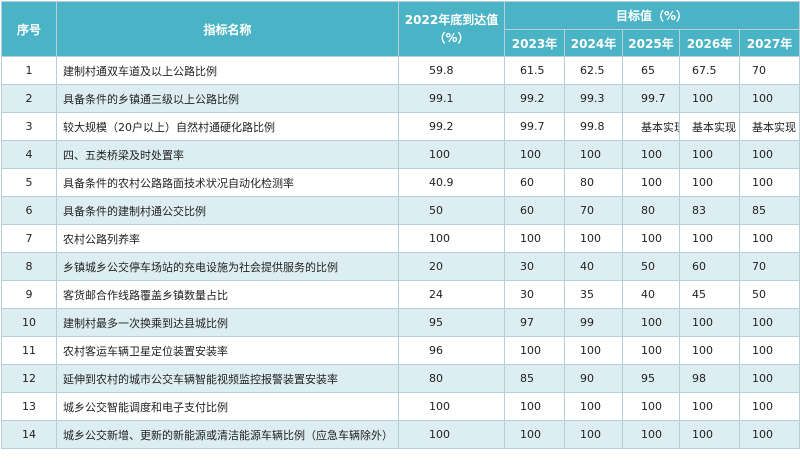 Image resolution: width=800 pixels, height=466 pixels. Describe the element at coordinates (29, 294) in the screenshot. I see `cell-no: 9` at that location.